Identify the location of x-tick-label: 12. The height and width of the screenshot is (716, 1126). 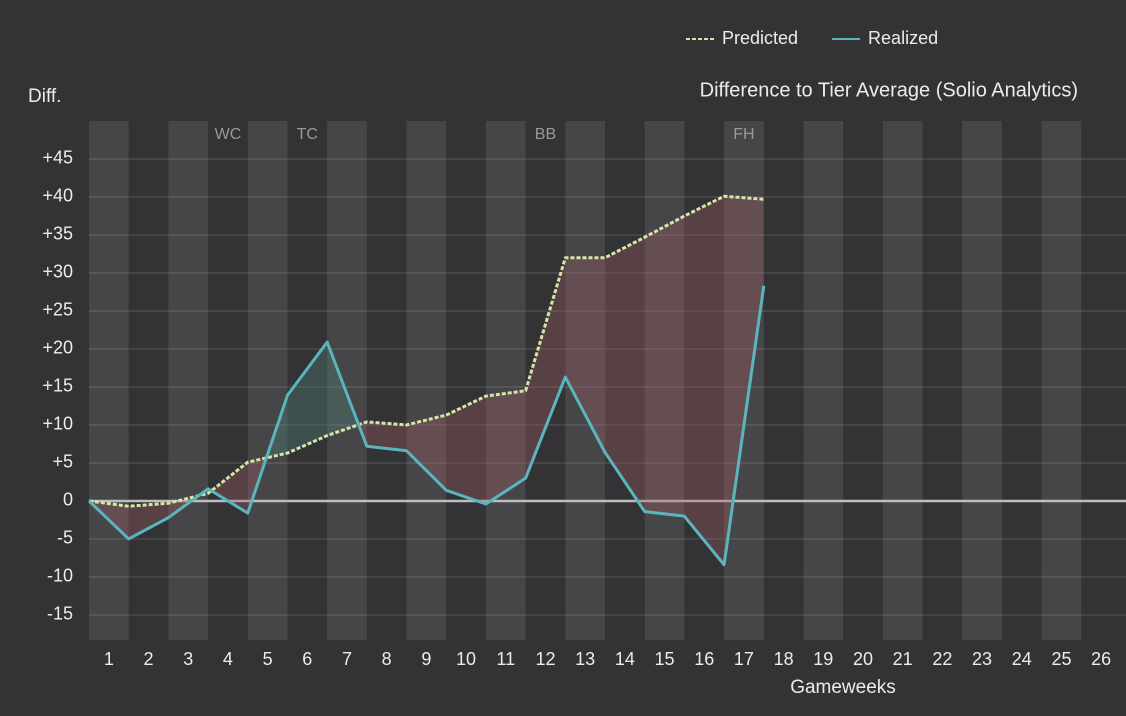
(545, 659).